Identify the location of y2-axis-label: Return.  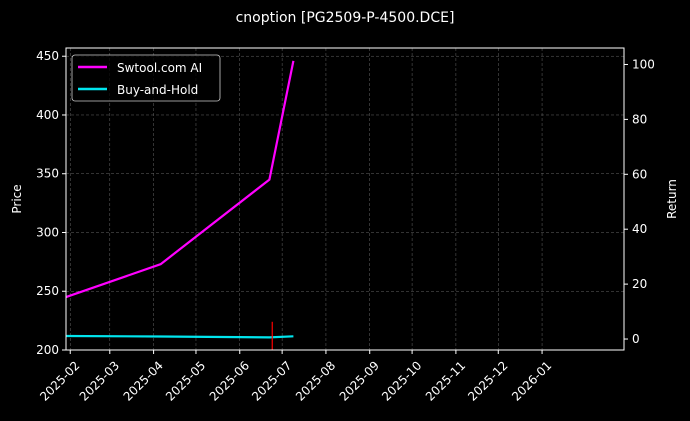
(672, 199).